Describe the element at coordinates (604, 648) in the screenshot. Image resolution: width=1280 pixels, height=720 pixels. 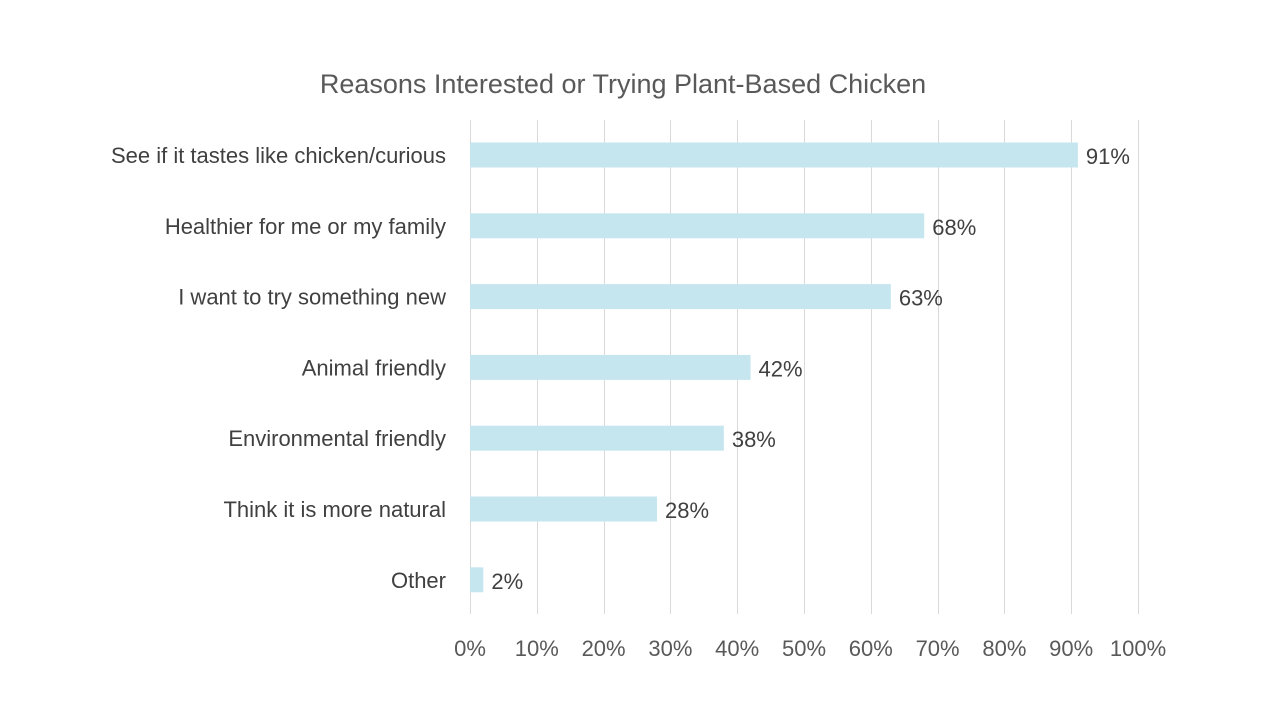
I see `x-tick-label: 20%` at that location.